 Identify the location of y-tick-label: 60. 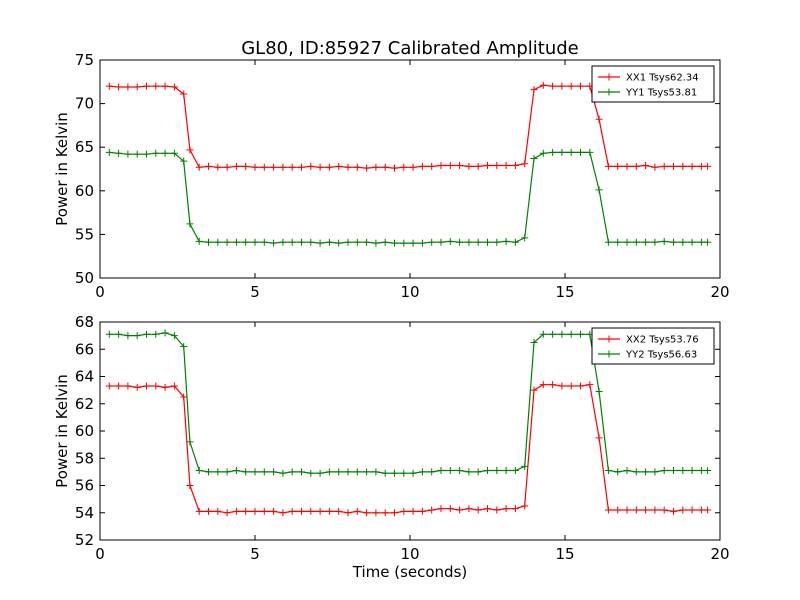
(84, 431).